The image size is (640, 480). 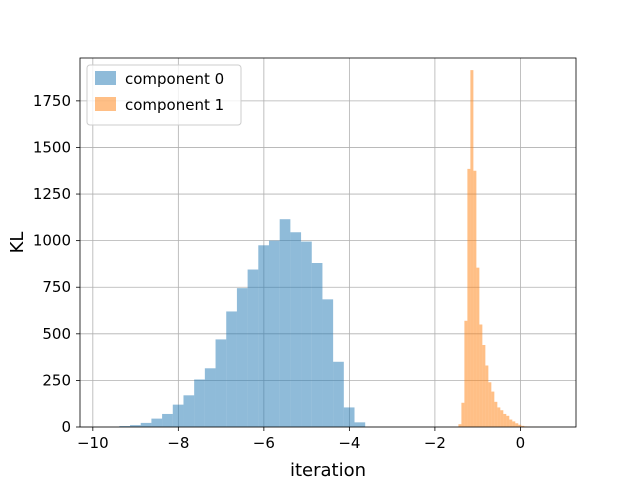 What do you see at coordinates (56, 287) in the screenshot?
I see `y-tick-label: 750` at bounding box center [56, 287].